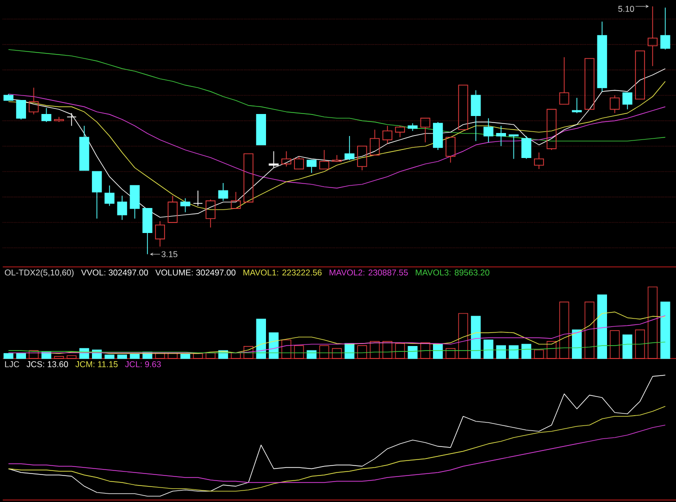 The height and width of the screenshot is (502, 676). What do you see at coordinates (47, 364) in the screenshot?
I see `text: JCS: 13.60` at bounding box center [47, 364].